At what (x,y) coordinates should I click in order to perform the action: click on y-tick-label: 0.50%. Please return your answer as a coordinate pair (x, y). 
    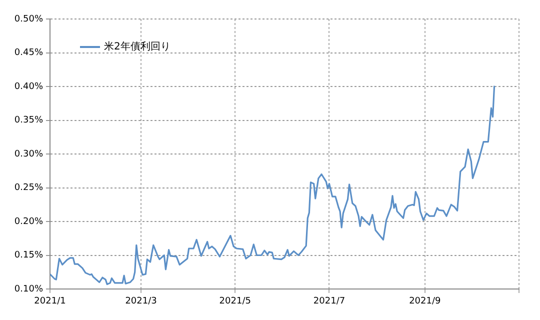
    Looking at the image, I should click on (29, 19).